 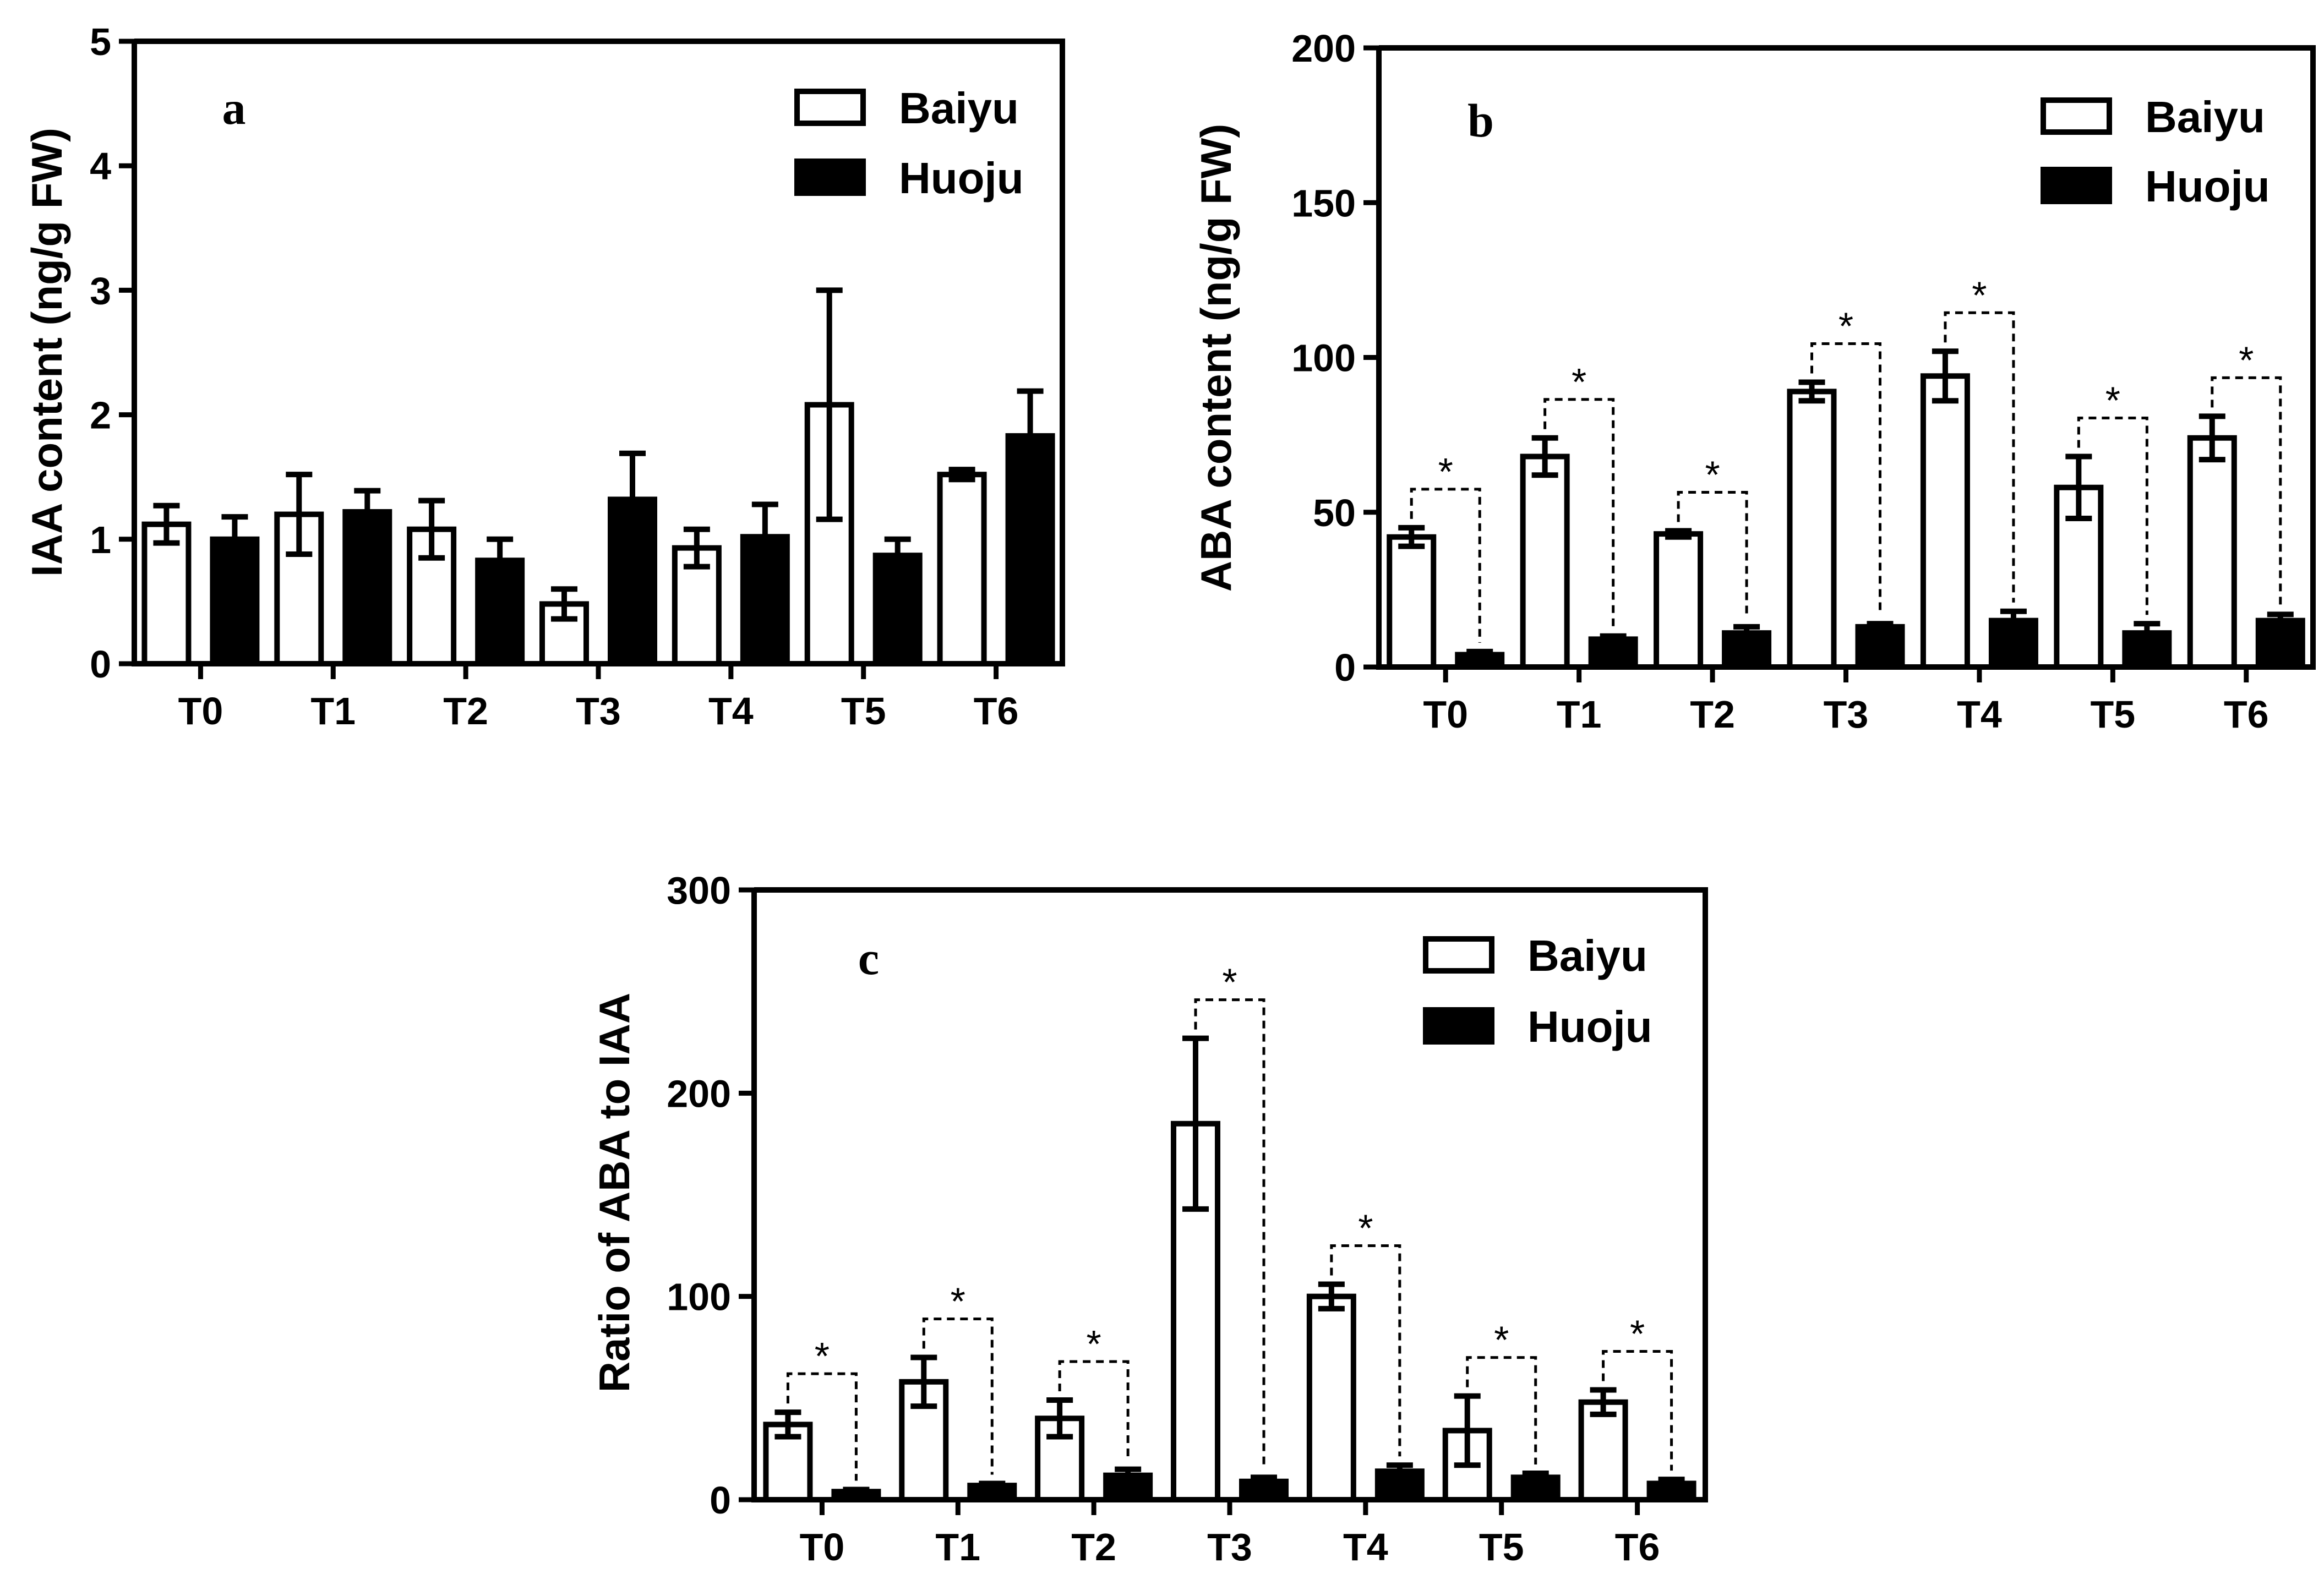 I want to click on panel-label: a, so click(x=234, y=107).